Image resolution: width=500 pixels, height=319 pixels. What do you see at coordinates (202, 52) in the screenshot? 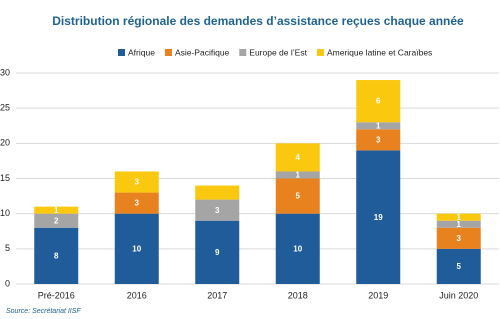
I see `legend-label: Asie-Pacifique` at bounding box center [202, 52].